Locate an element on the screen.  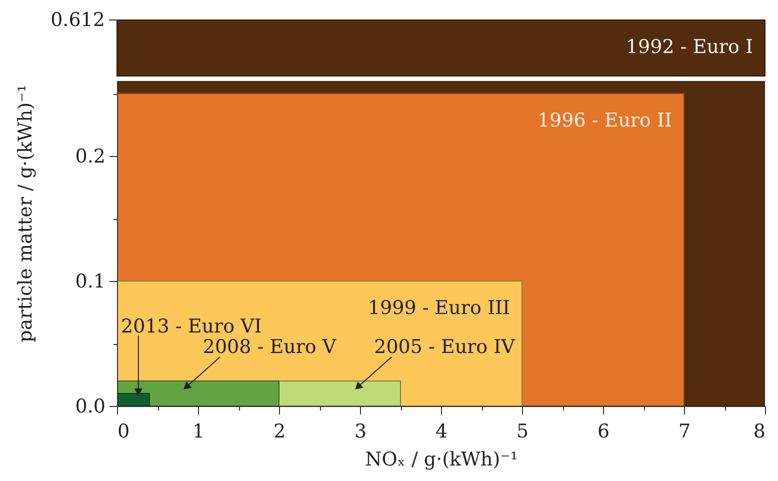
x-axis-title: NOₓ / g·(kWh)⁻¹ is located at coordinates (441, 459).